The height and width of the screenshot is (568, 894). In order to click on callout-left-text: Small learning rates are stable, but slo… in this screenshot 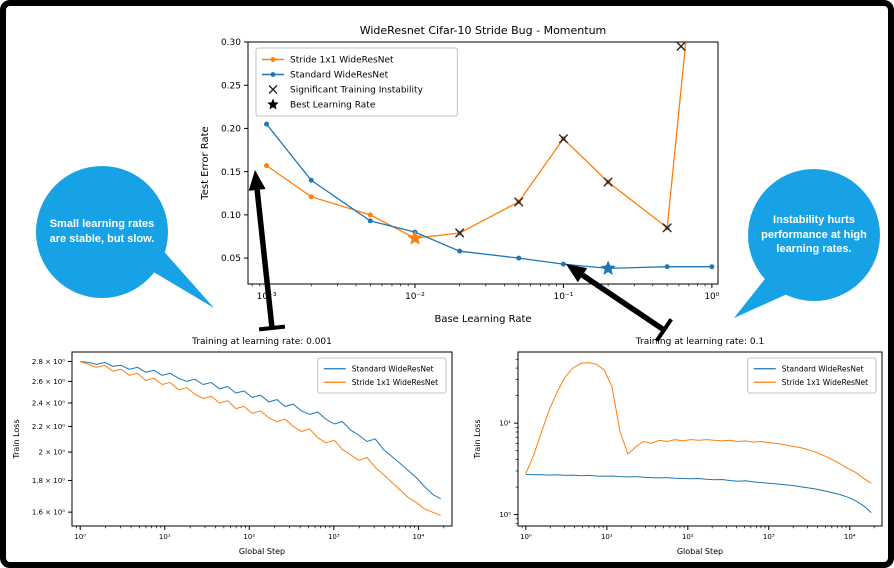, I will do `click(102, 231)`.